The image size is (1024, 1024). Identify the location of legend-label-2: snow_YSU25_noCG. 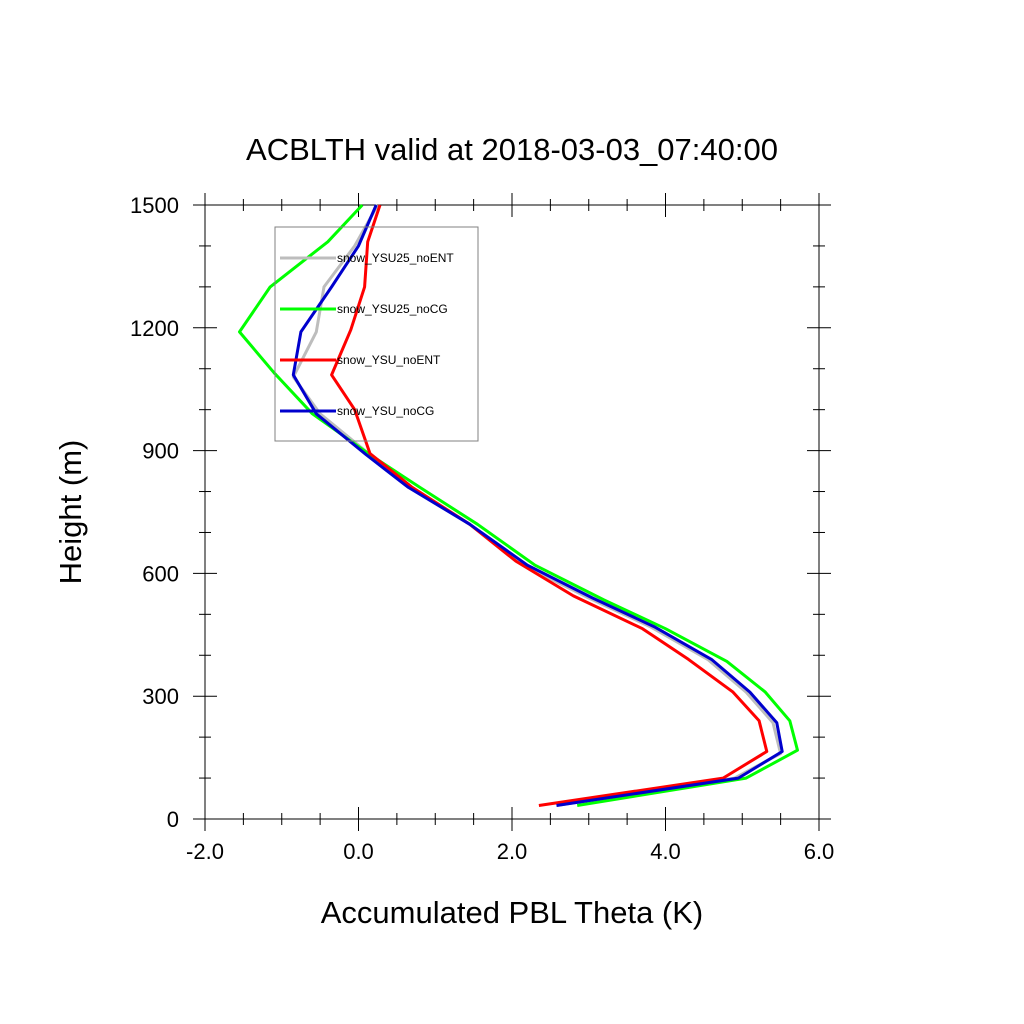
(392, 309).